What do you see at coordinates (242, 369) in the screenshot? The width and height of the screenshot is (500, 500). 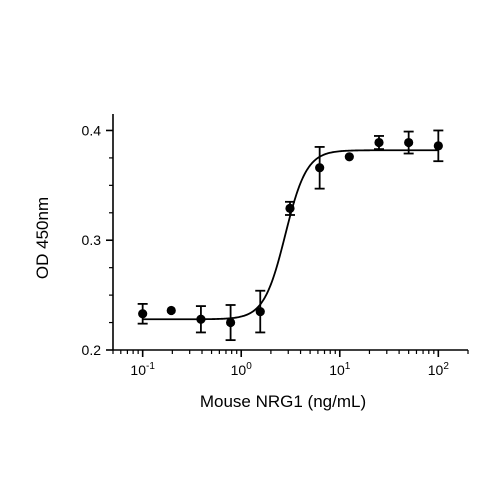 I see `x-tick-label: 10⁰` at bounding box center [242, 369].